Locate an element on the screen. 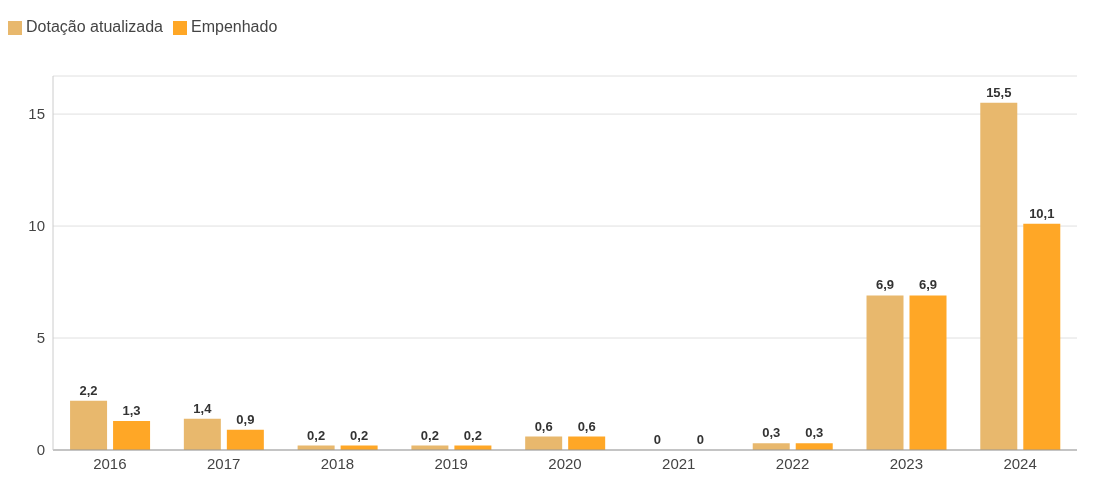 This screenshot has width=1095, height=493. y-tick-label: 10 is located at coordinates (36, 226).